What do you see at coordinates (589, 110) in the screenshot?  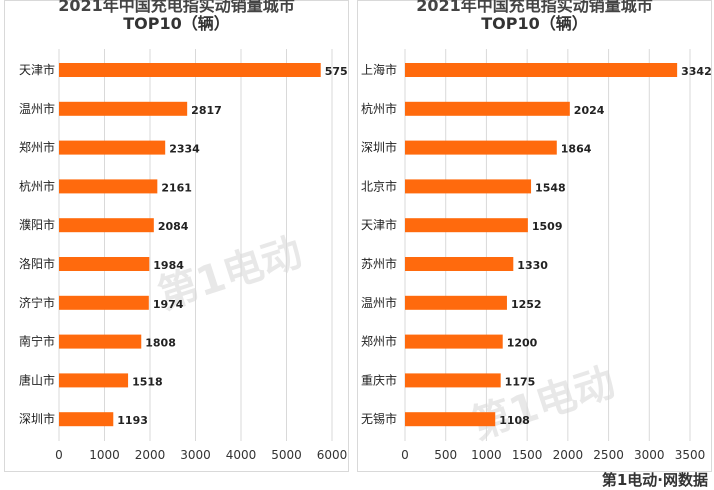 I see `data-label: 2024` at bounding box center [589, 110].